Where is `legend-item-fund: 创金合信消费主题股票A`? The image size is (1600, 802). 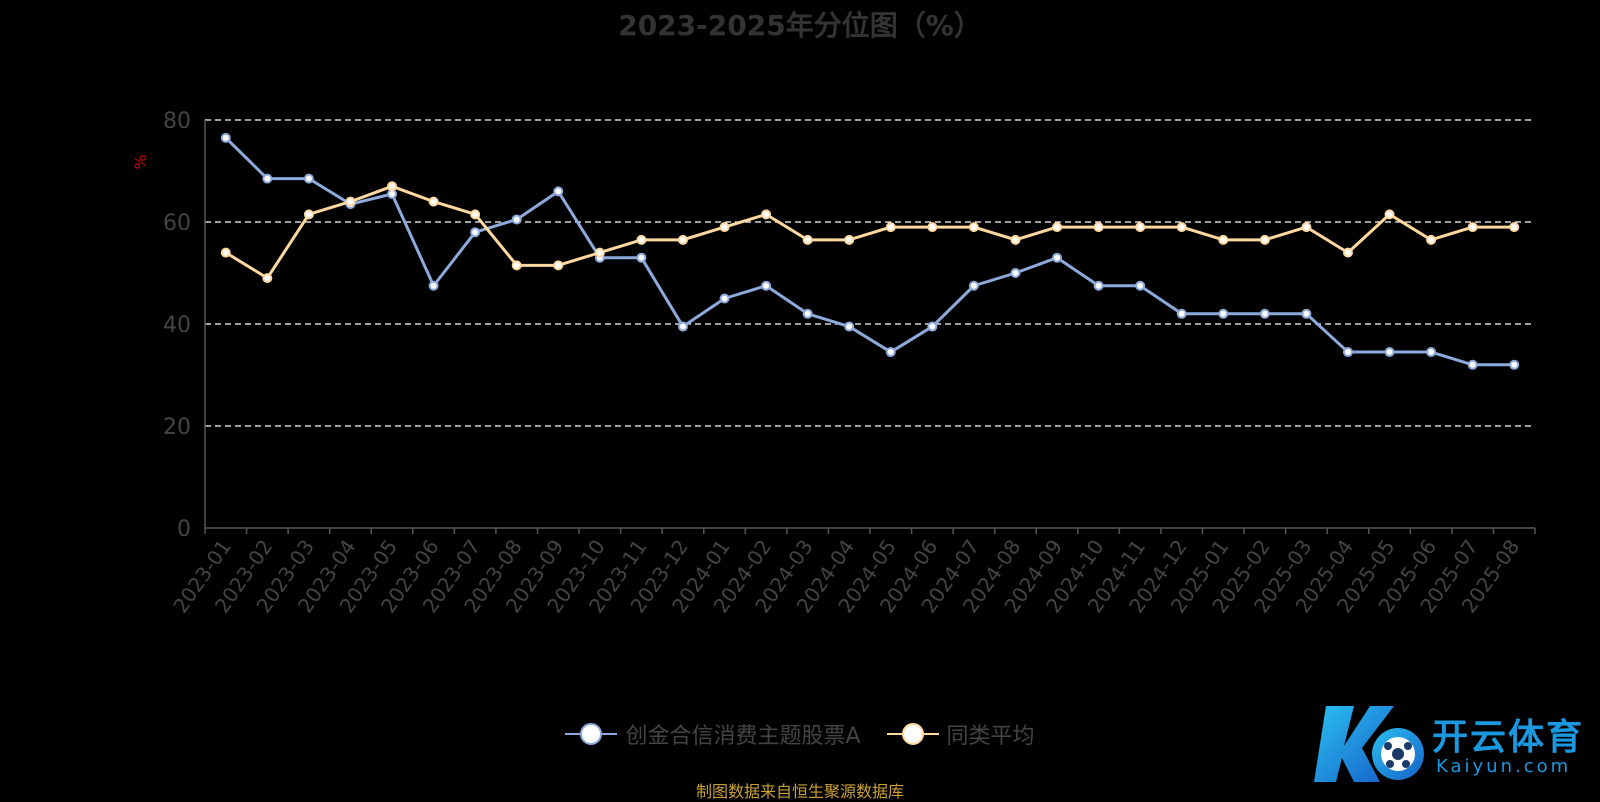
legend-item-fund: 创金合信消费主题股票A is located at coordinates (713, 734).